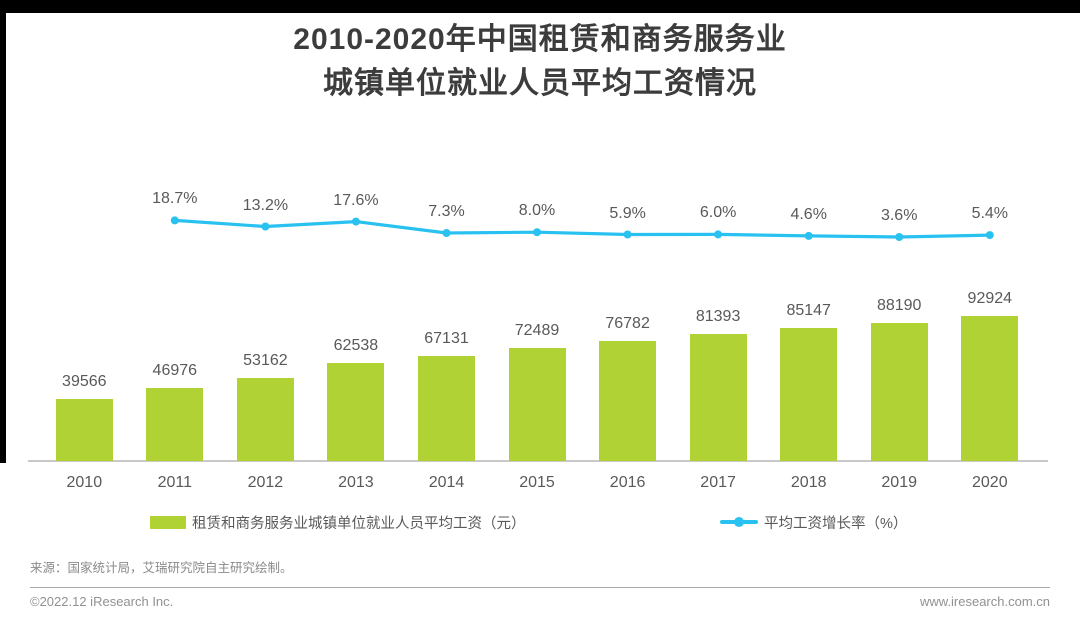 Image resolution: width=1080 pixels, height=620 pixels. Describe the element at coordinates (540, 39) in the screenshot. I see `chart-title-line1: 2010-2020年中国租赁和商务服务业` at that location.